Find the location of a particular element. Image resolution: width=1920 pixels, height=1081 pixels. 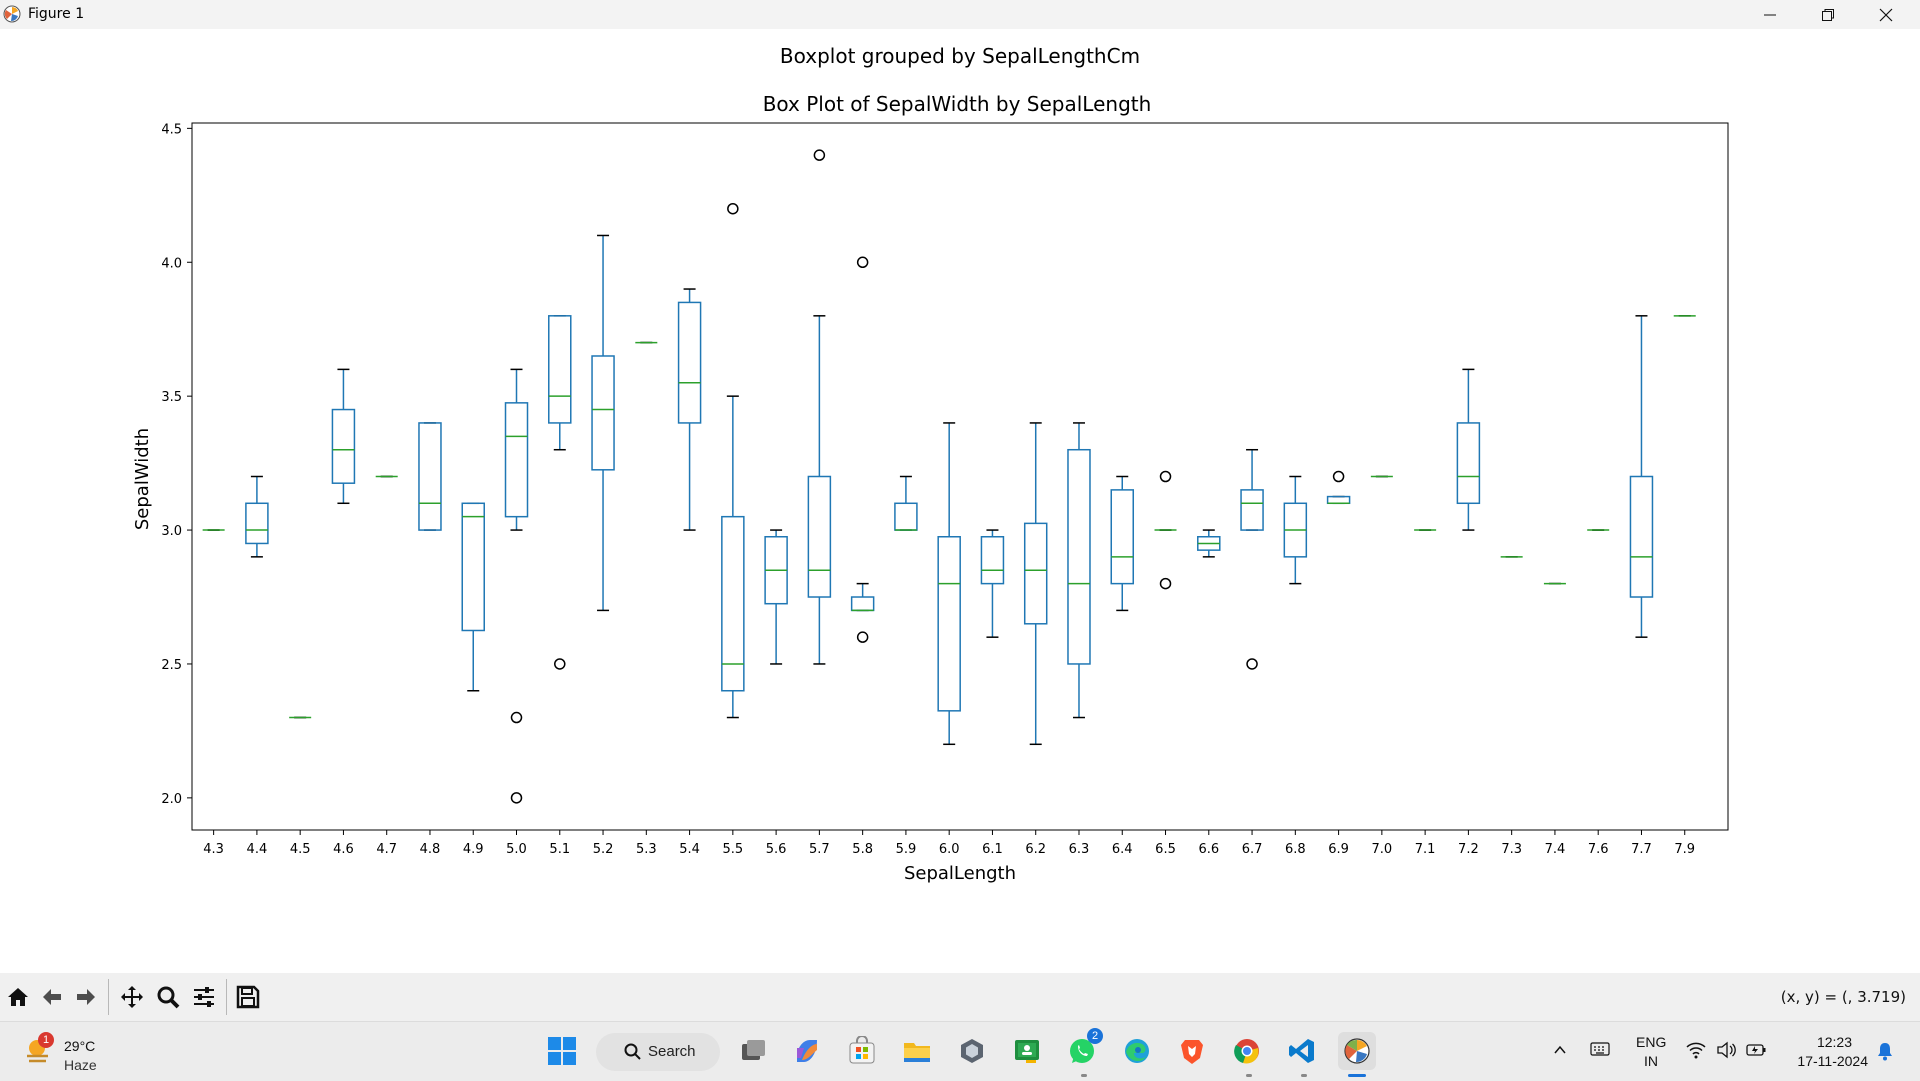

forward-icon is located at coordinates (86, 997).